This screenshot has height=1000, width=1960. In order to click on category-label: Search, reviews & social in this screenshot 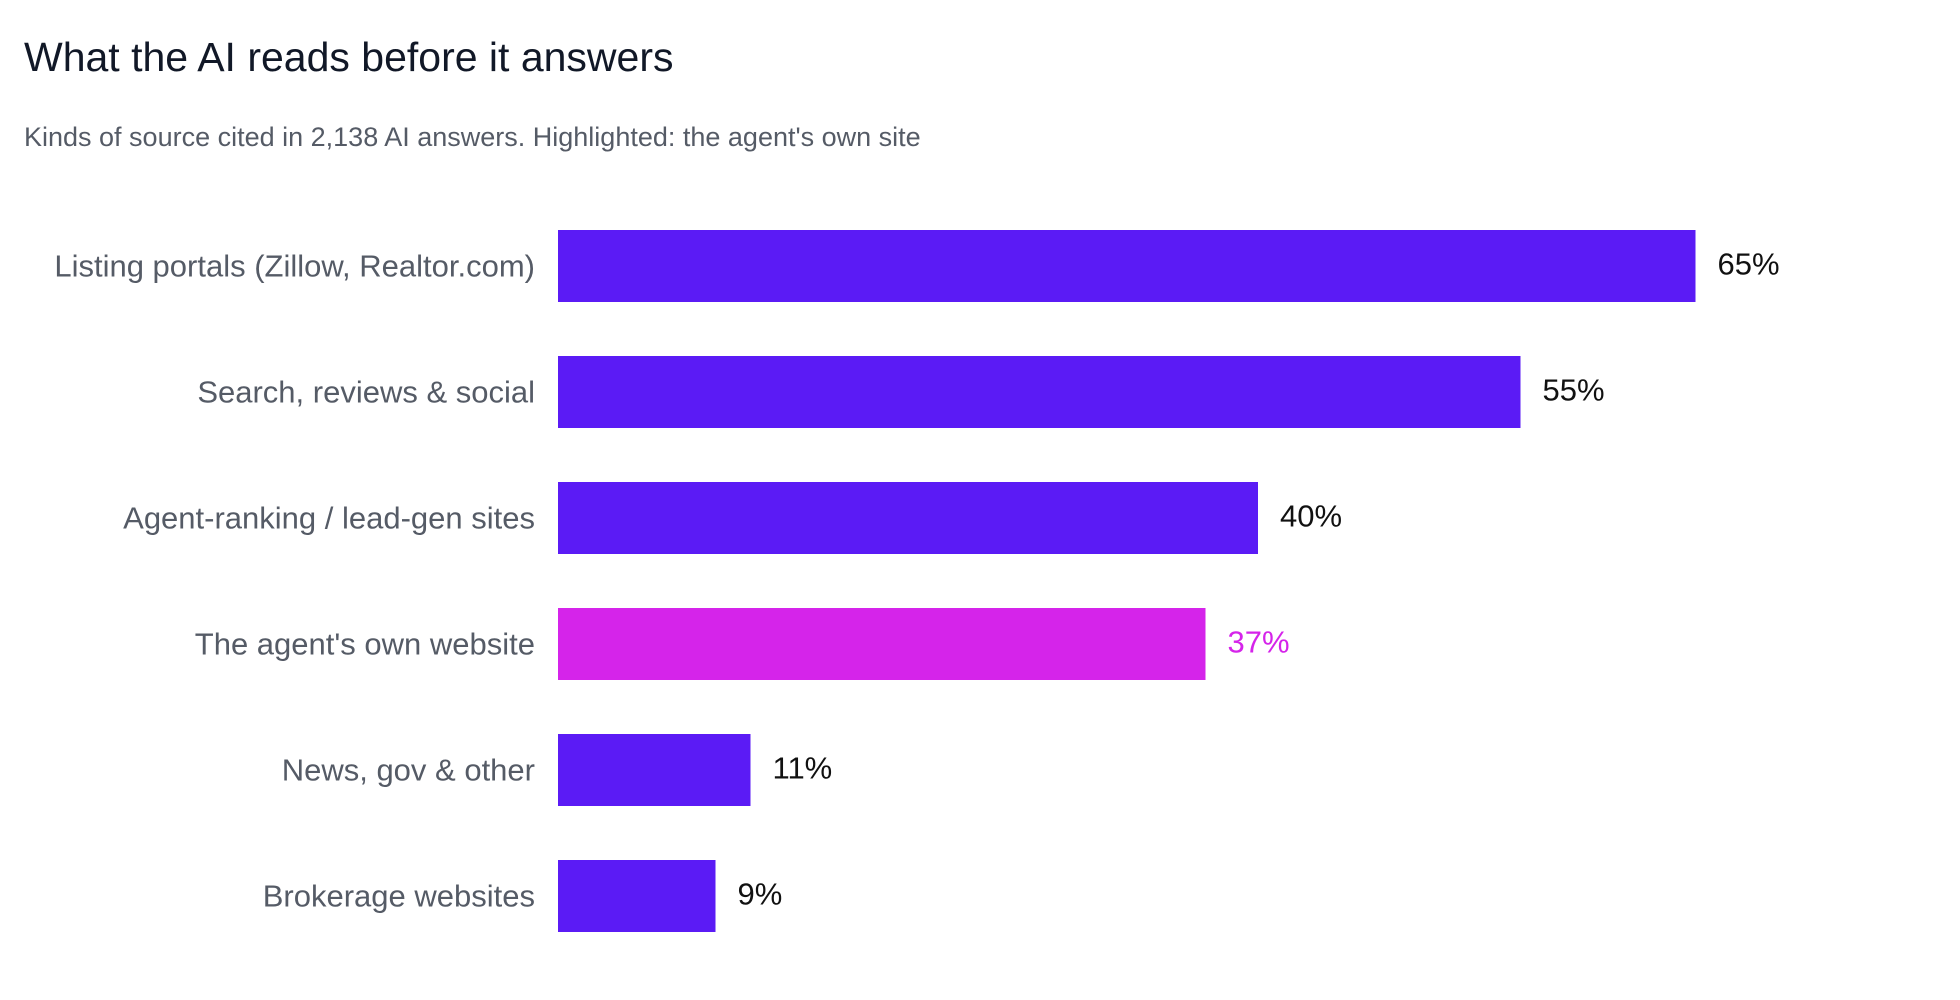, I will do `click(366, 392)`.